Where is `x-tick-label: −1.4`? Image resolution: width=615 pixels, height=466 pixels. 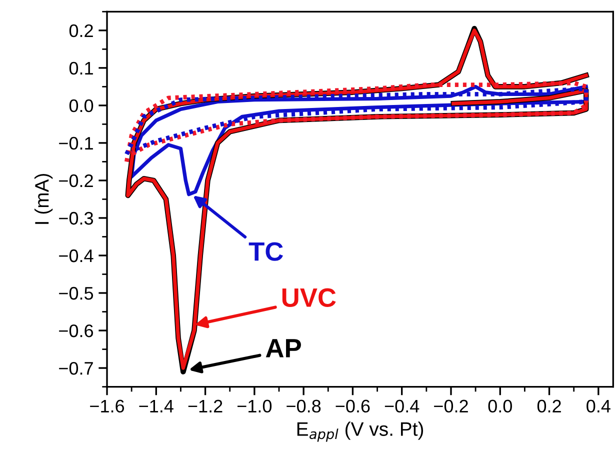
x-tick-label: −1.4 is located at coordinates (156, 406).